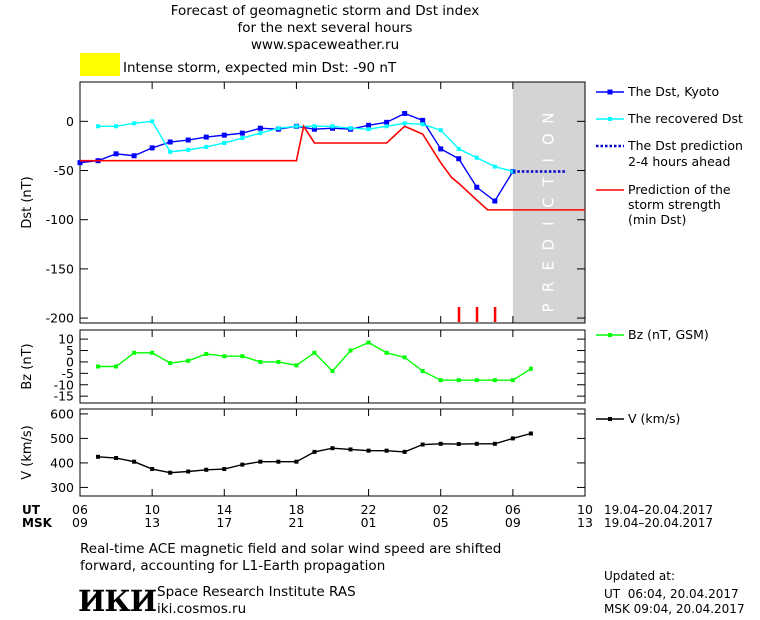  Describe the element at coordinates (674, 204) in the screenshot. I see `legend-strength-line2: storm strength` at that location.